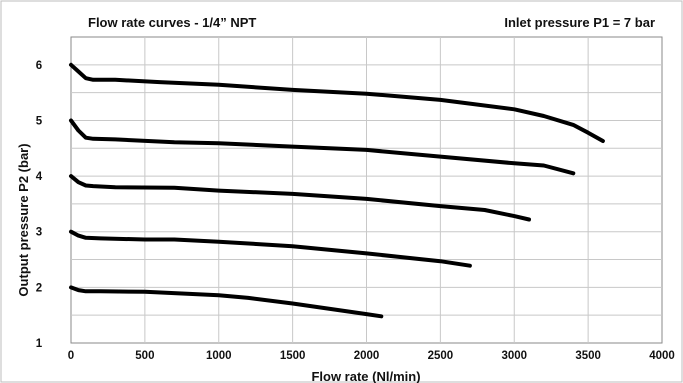 The width and height of the screenshot is (683, 383). I want to click on x-tick-label: 3500, so click(588, 356).